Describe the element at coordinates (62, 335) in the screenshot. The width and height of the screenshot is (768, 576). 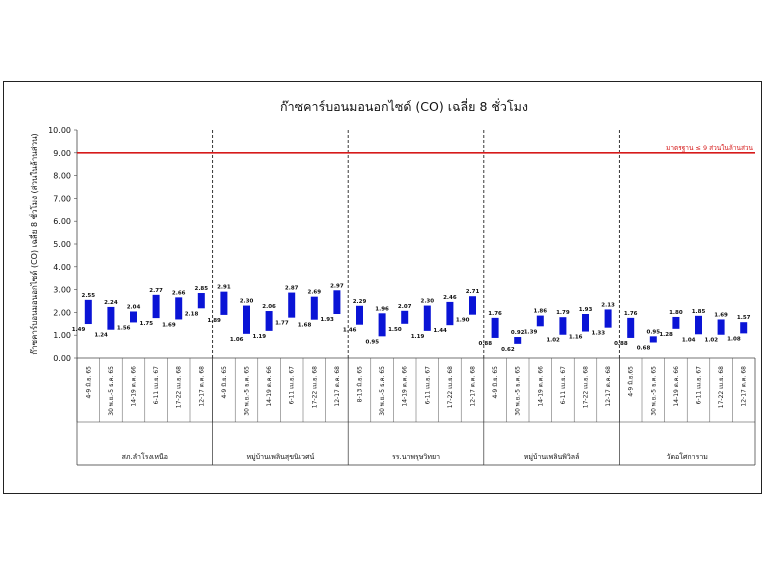
I see `y-tick-label: 1.00` at that location.